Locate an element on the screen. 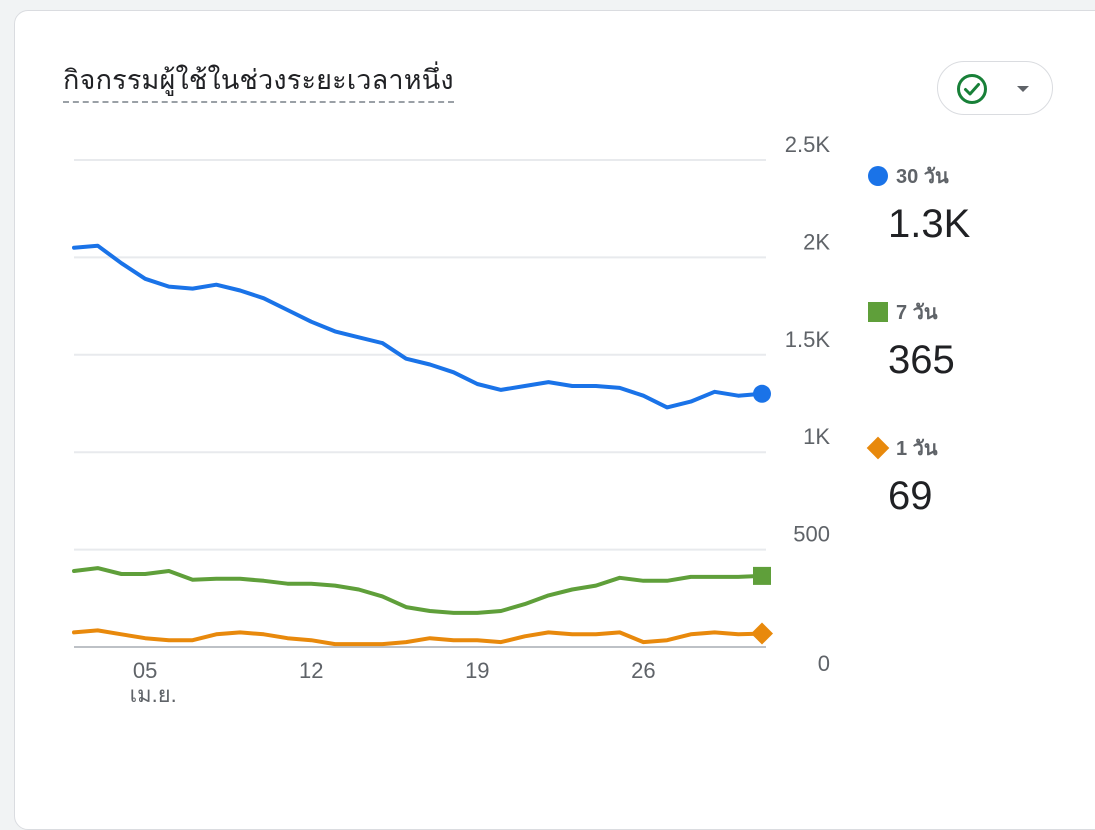  legend-value-1-day: 69 is located at coordinates (910, 496).